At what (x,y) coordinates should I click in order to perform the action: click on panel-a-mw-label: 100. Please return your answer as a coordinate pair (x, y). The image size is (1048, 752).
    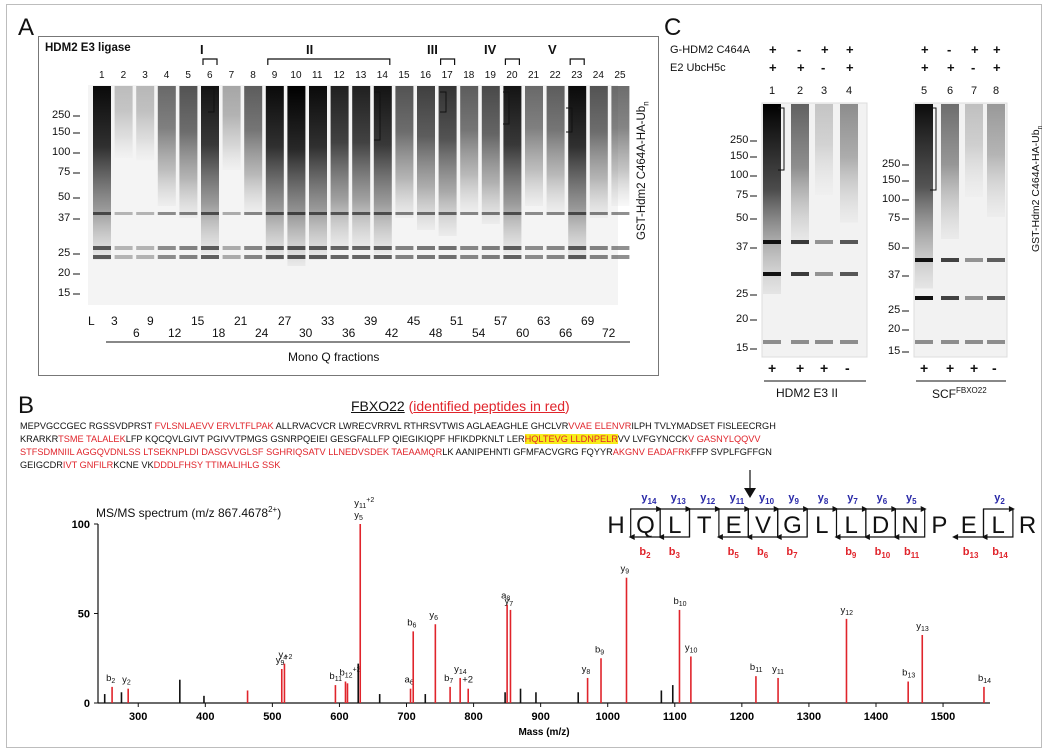
    Looking at the image, I should click on (61, 152).